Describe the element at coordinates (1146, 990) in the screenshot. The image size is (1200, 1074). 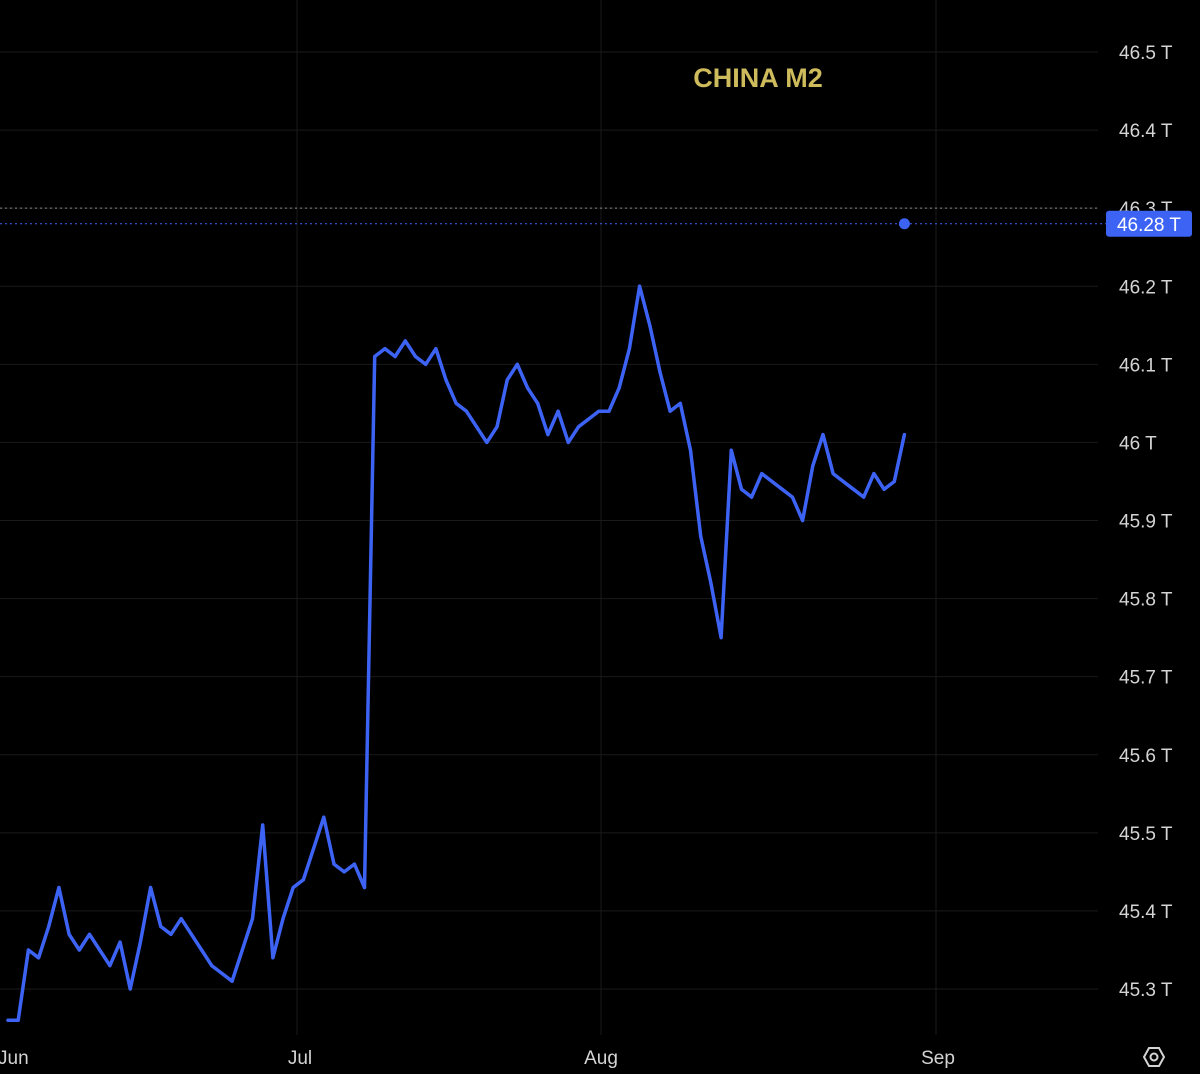
I see `y-tick-label: 45.3 T` at that location.